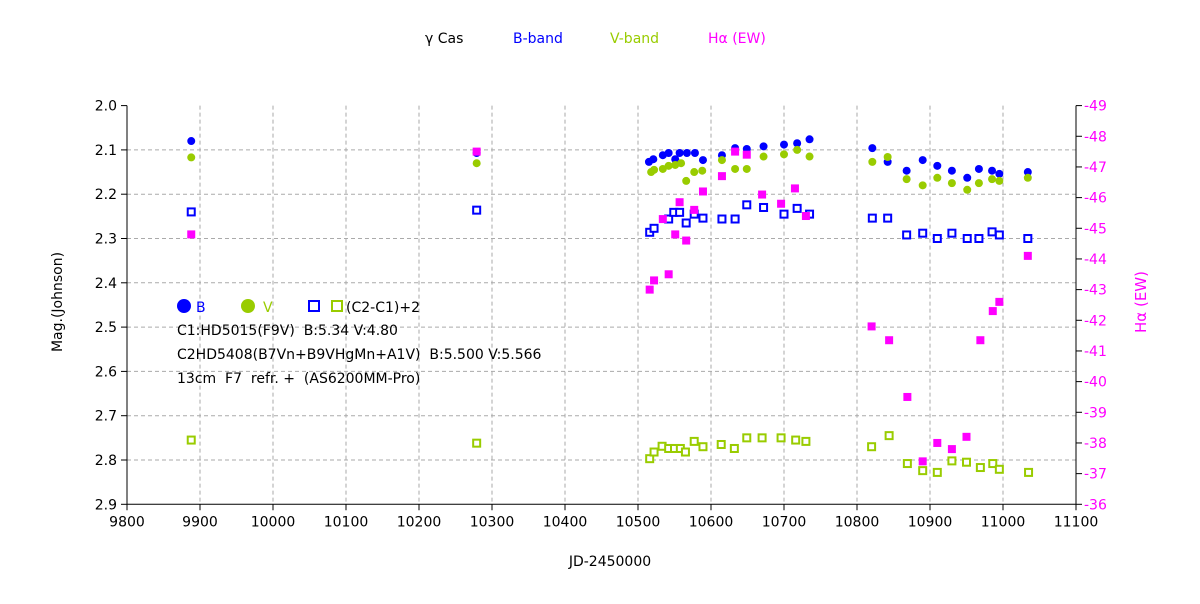  Describe the element at coordinates (106, 195) in the screenshot. I see `y-tick-label: 2.2` at that location.